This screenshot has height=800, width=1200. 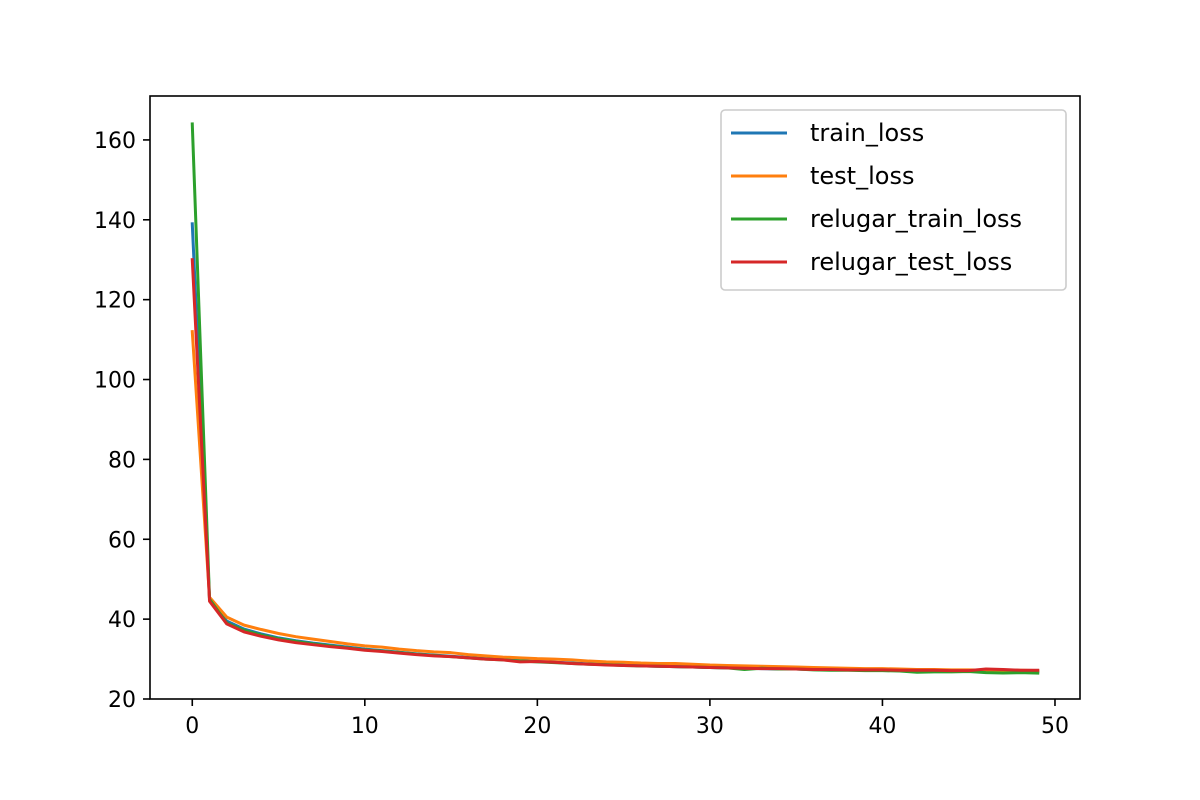 I want to click on y-tick-label: 140, so click(x=115, y=221).